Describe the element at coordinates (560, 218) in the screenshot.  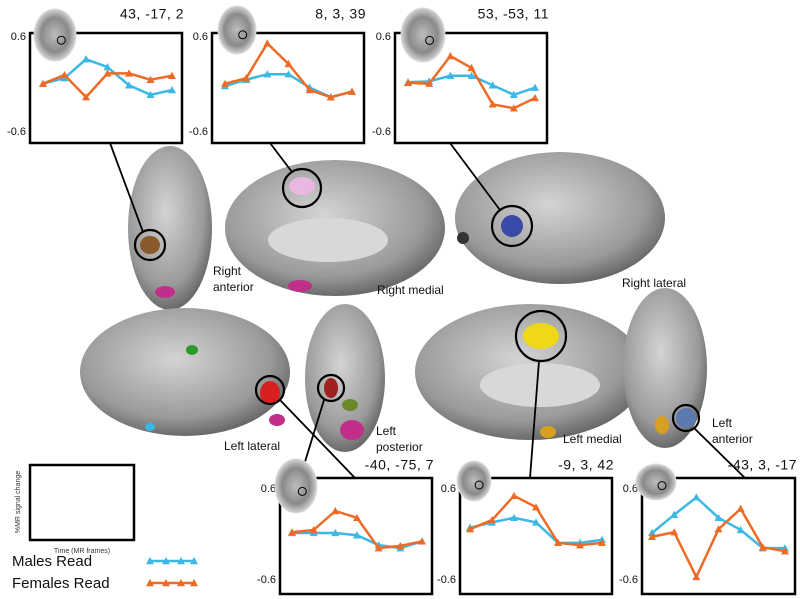
I see `brain-right-lateral` at that location.